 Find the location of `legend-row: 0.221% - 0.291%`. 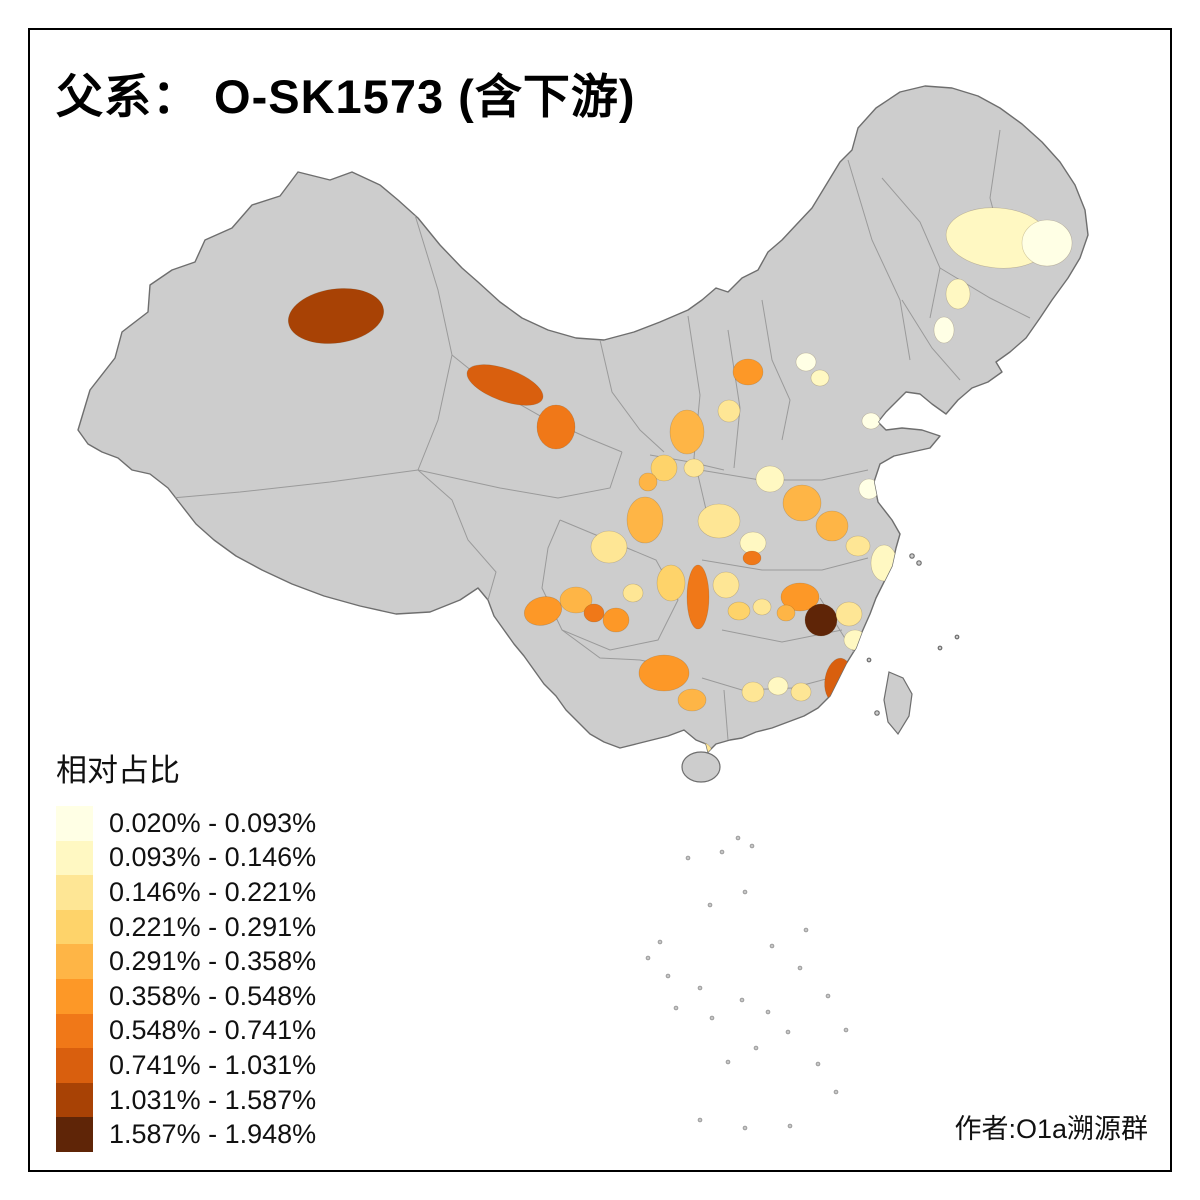

legend-row: 0.221% - 0.291% is located at coordinates (186, 927).